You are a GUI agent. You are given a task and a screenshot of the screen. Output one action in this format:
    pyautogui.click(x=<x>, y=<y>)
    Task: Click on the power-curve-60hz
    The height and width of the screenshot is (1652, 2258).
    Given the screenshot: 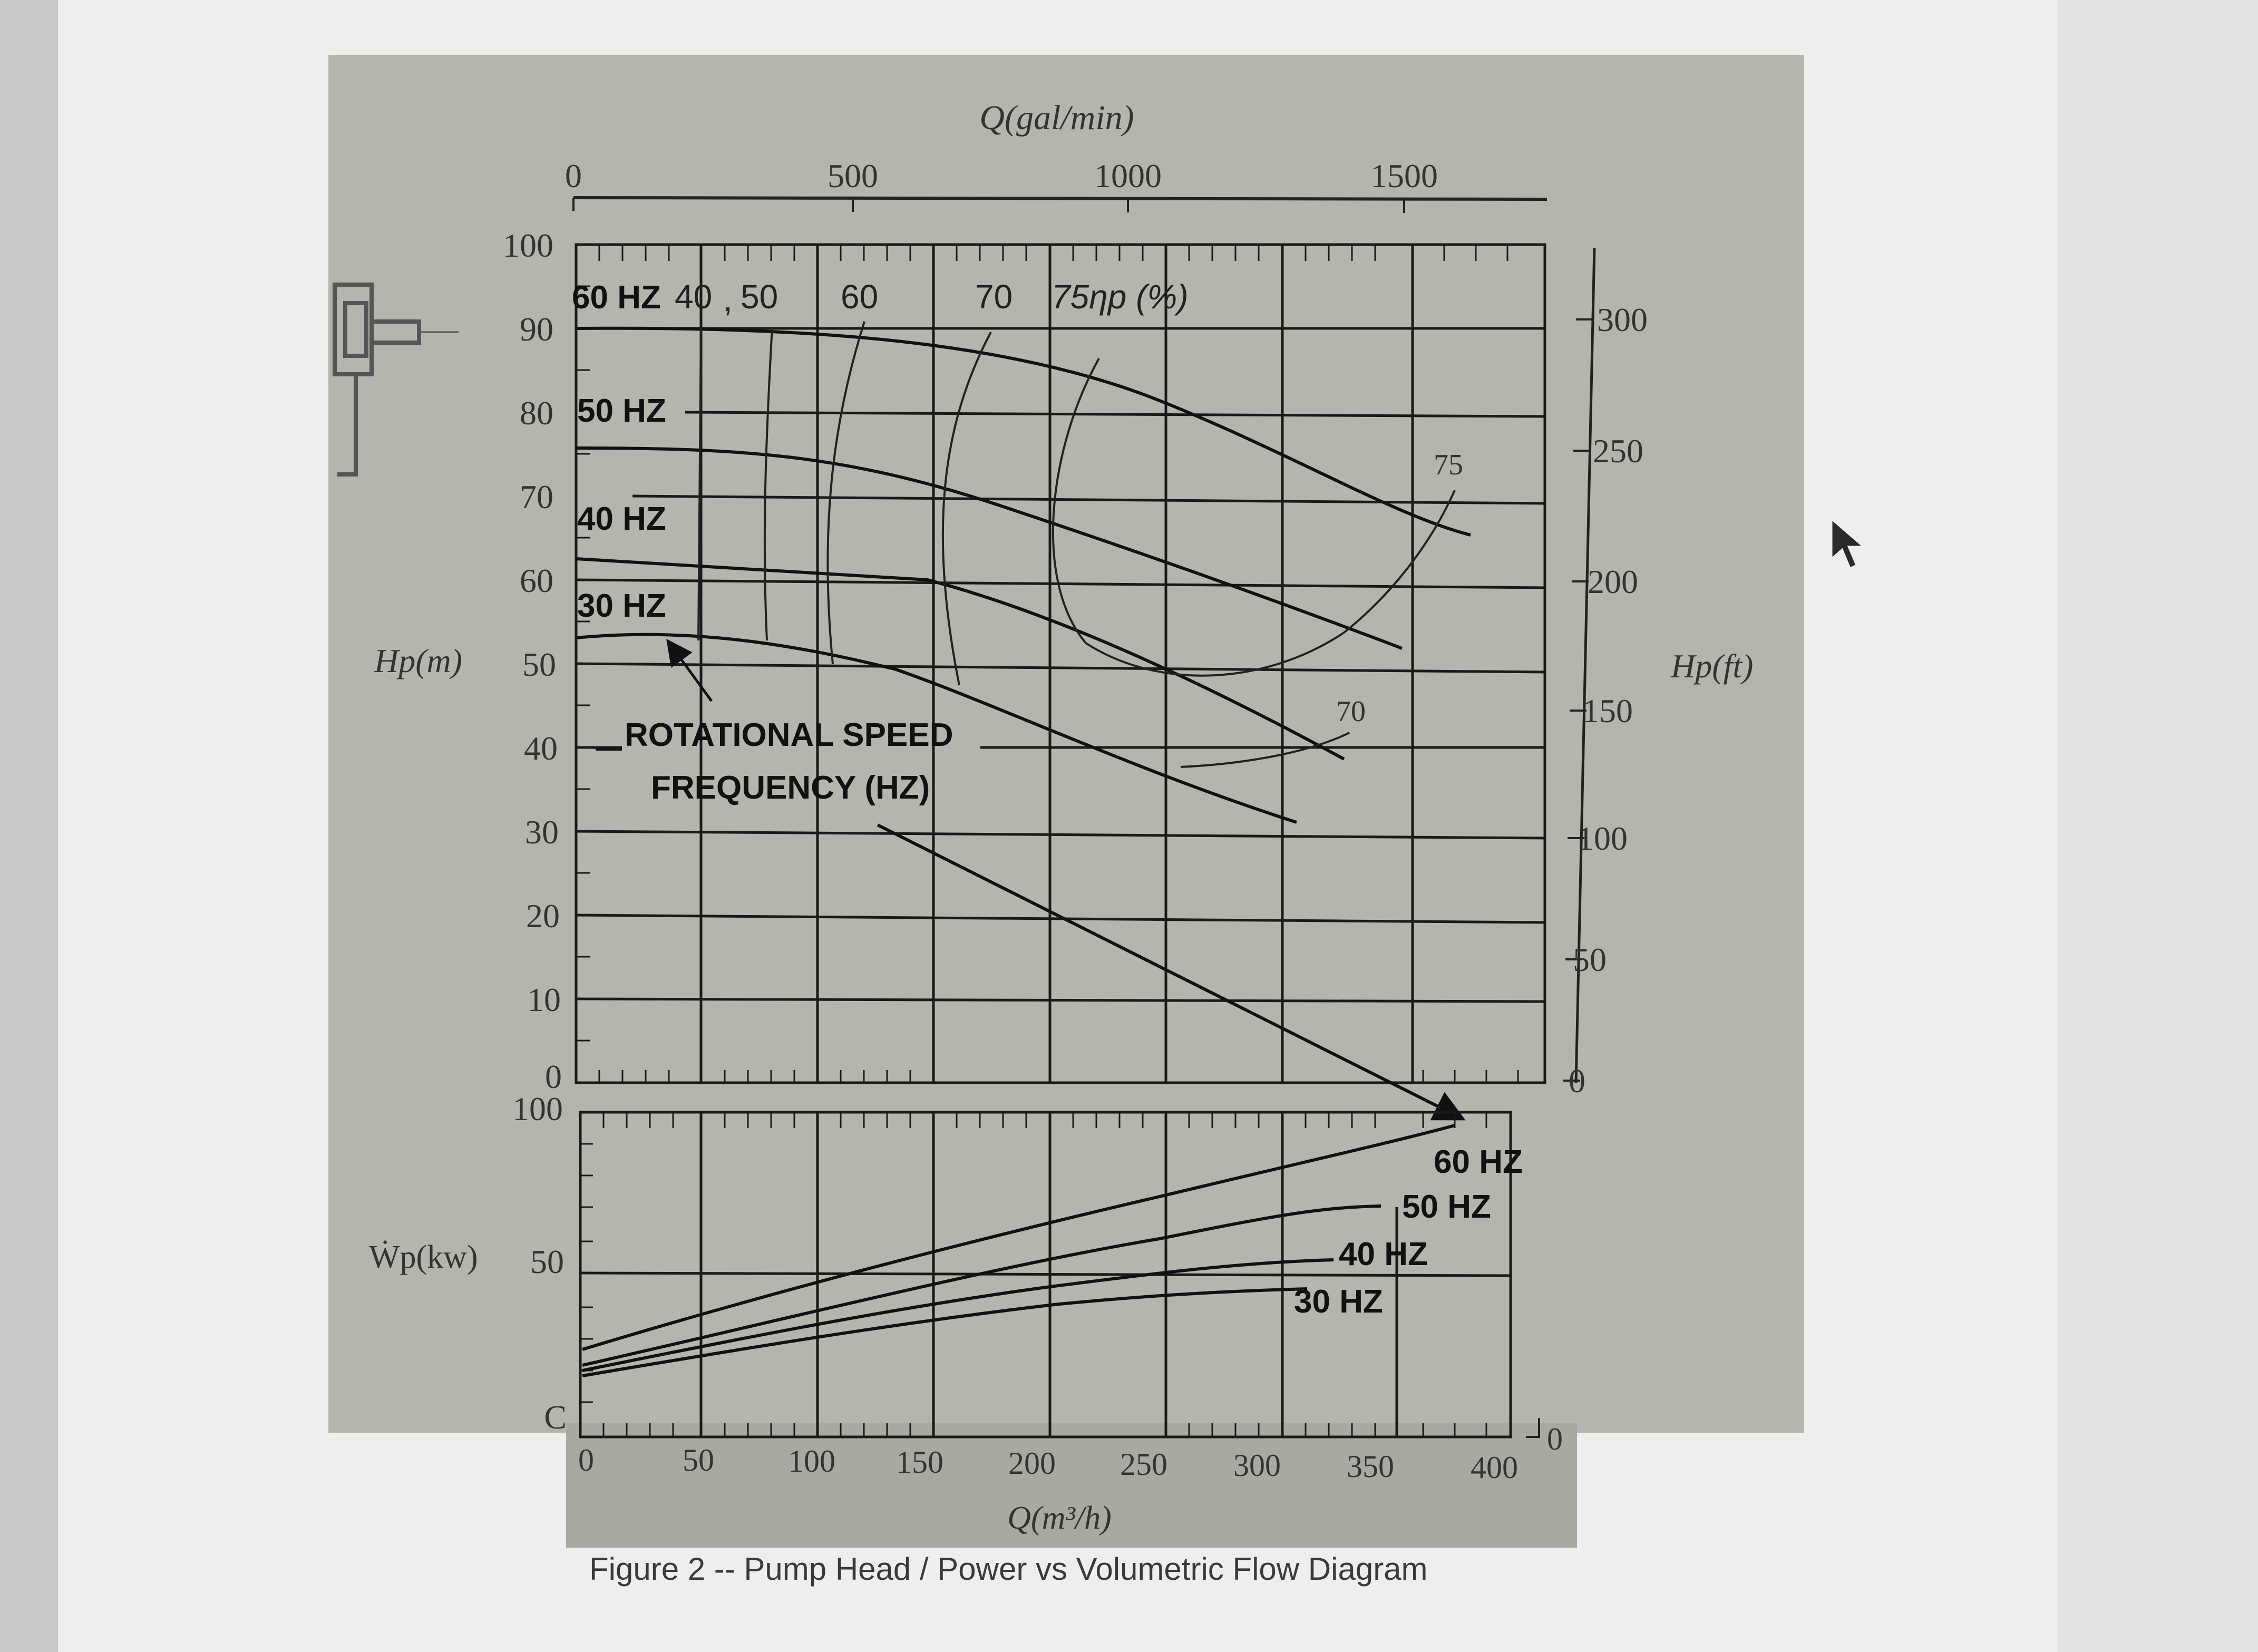 What is the action you would take?
    pyautogui.click(x=1018, y=1237)
    